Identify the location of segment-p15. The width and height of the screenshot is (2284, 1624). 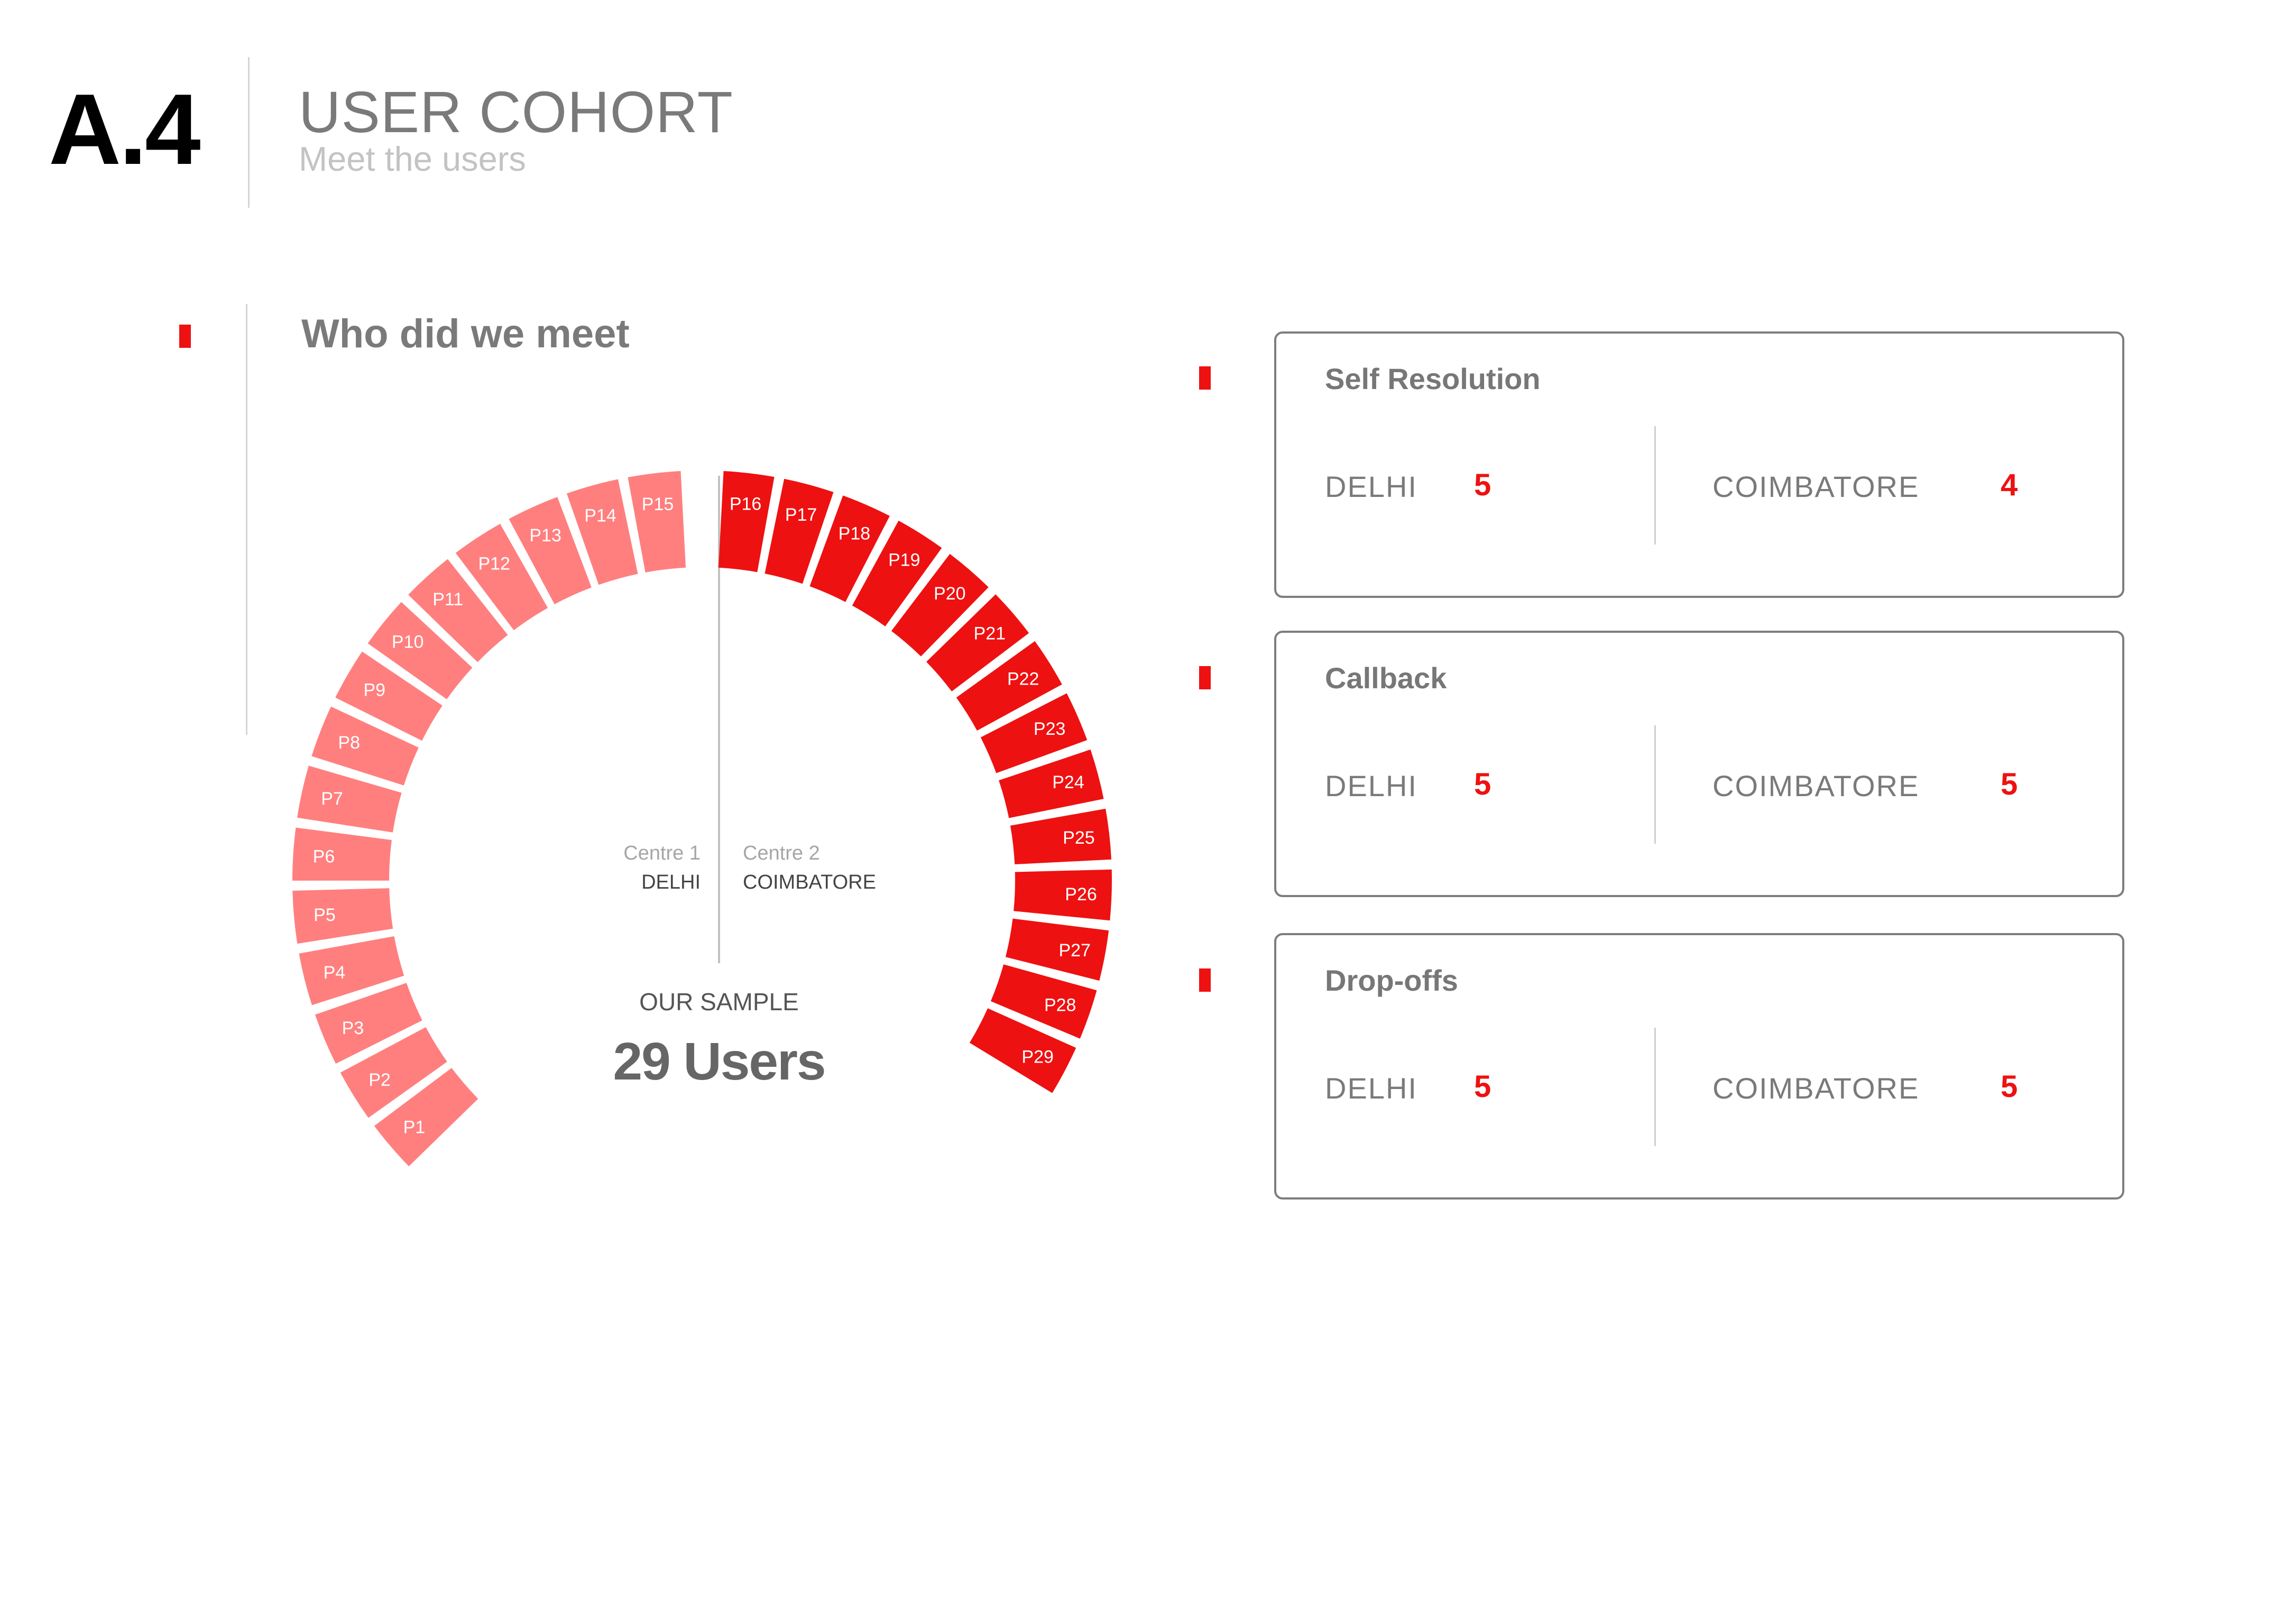
(657, 522).